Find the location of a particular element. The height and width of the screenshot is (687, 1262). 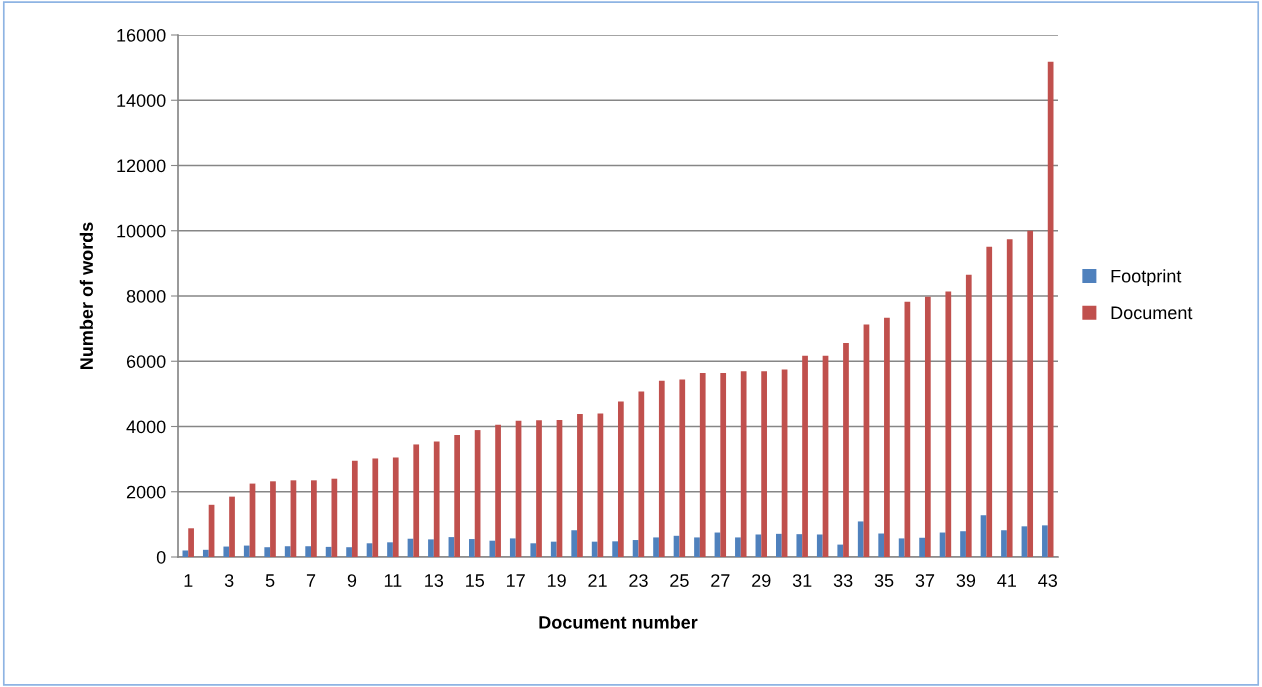

x-tick-label: 1 is located at coordinates (188, 580).